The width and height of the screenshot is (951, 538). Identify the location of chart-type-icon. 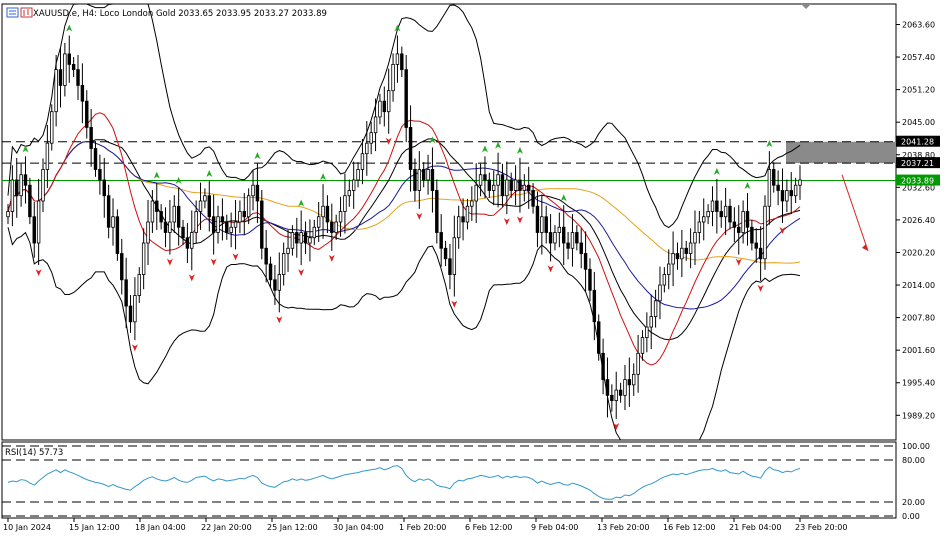
(26, 12).